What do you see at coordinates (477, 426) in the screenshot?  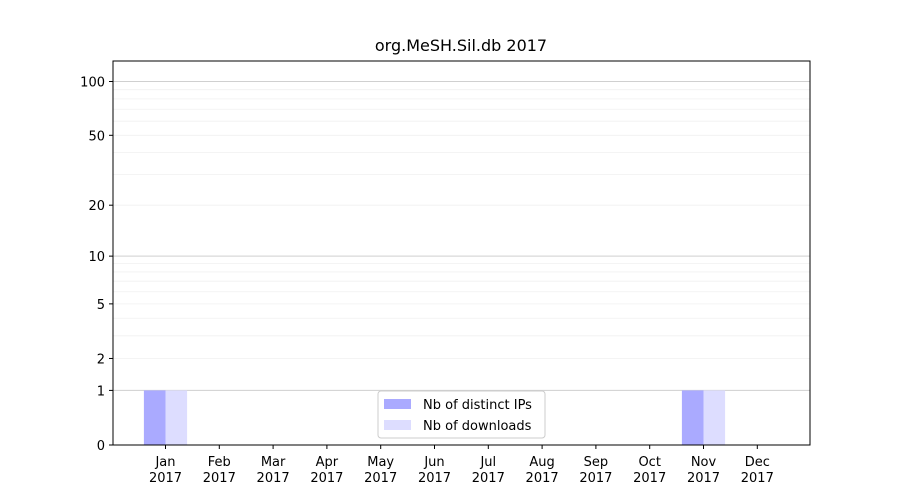 I see `legend-label: Nb of downloads` at bounding box center [477, 426].